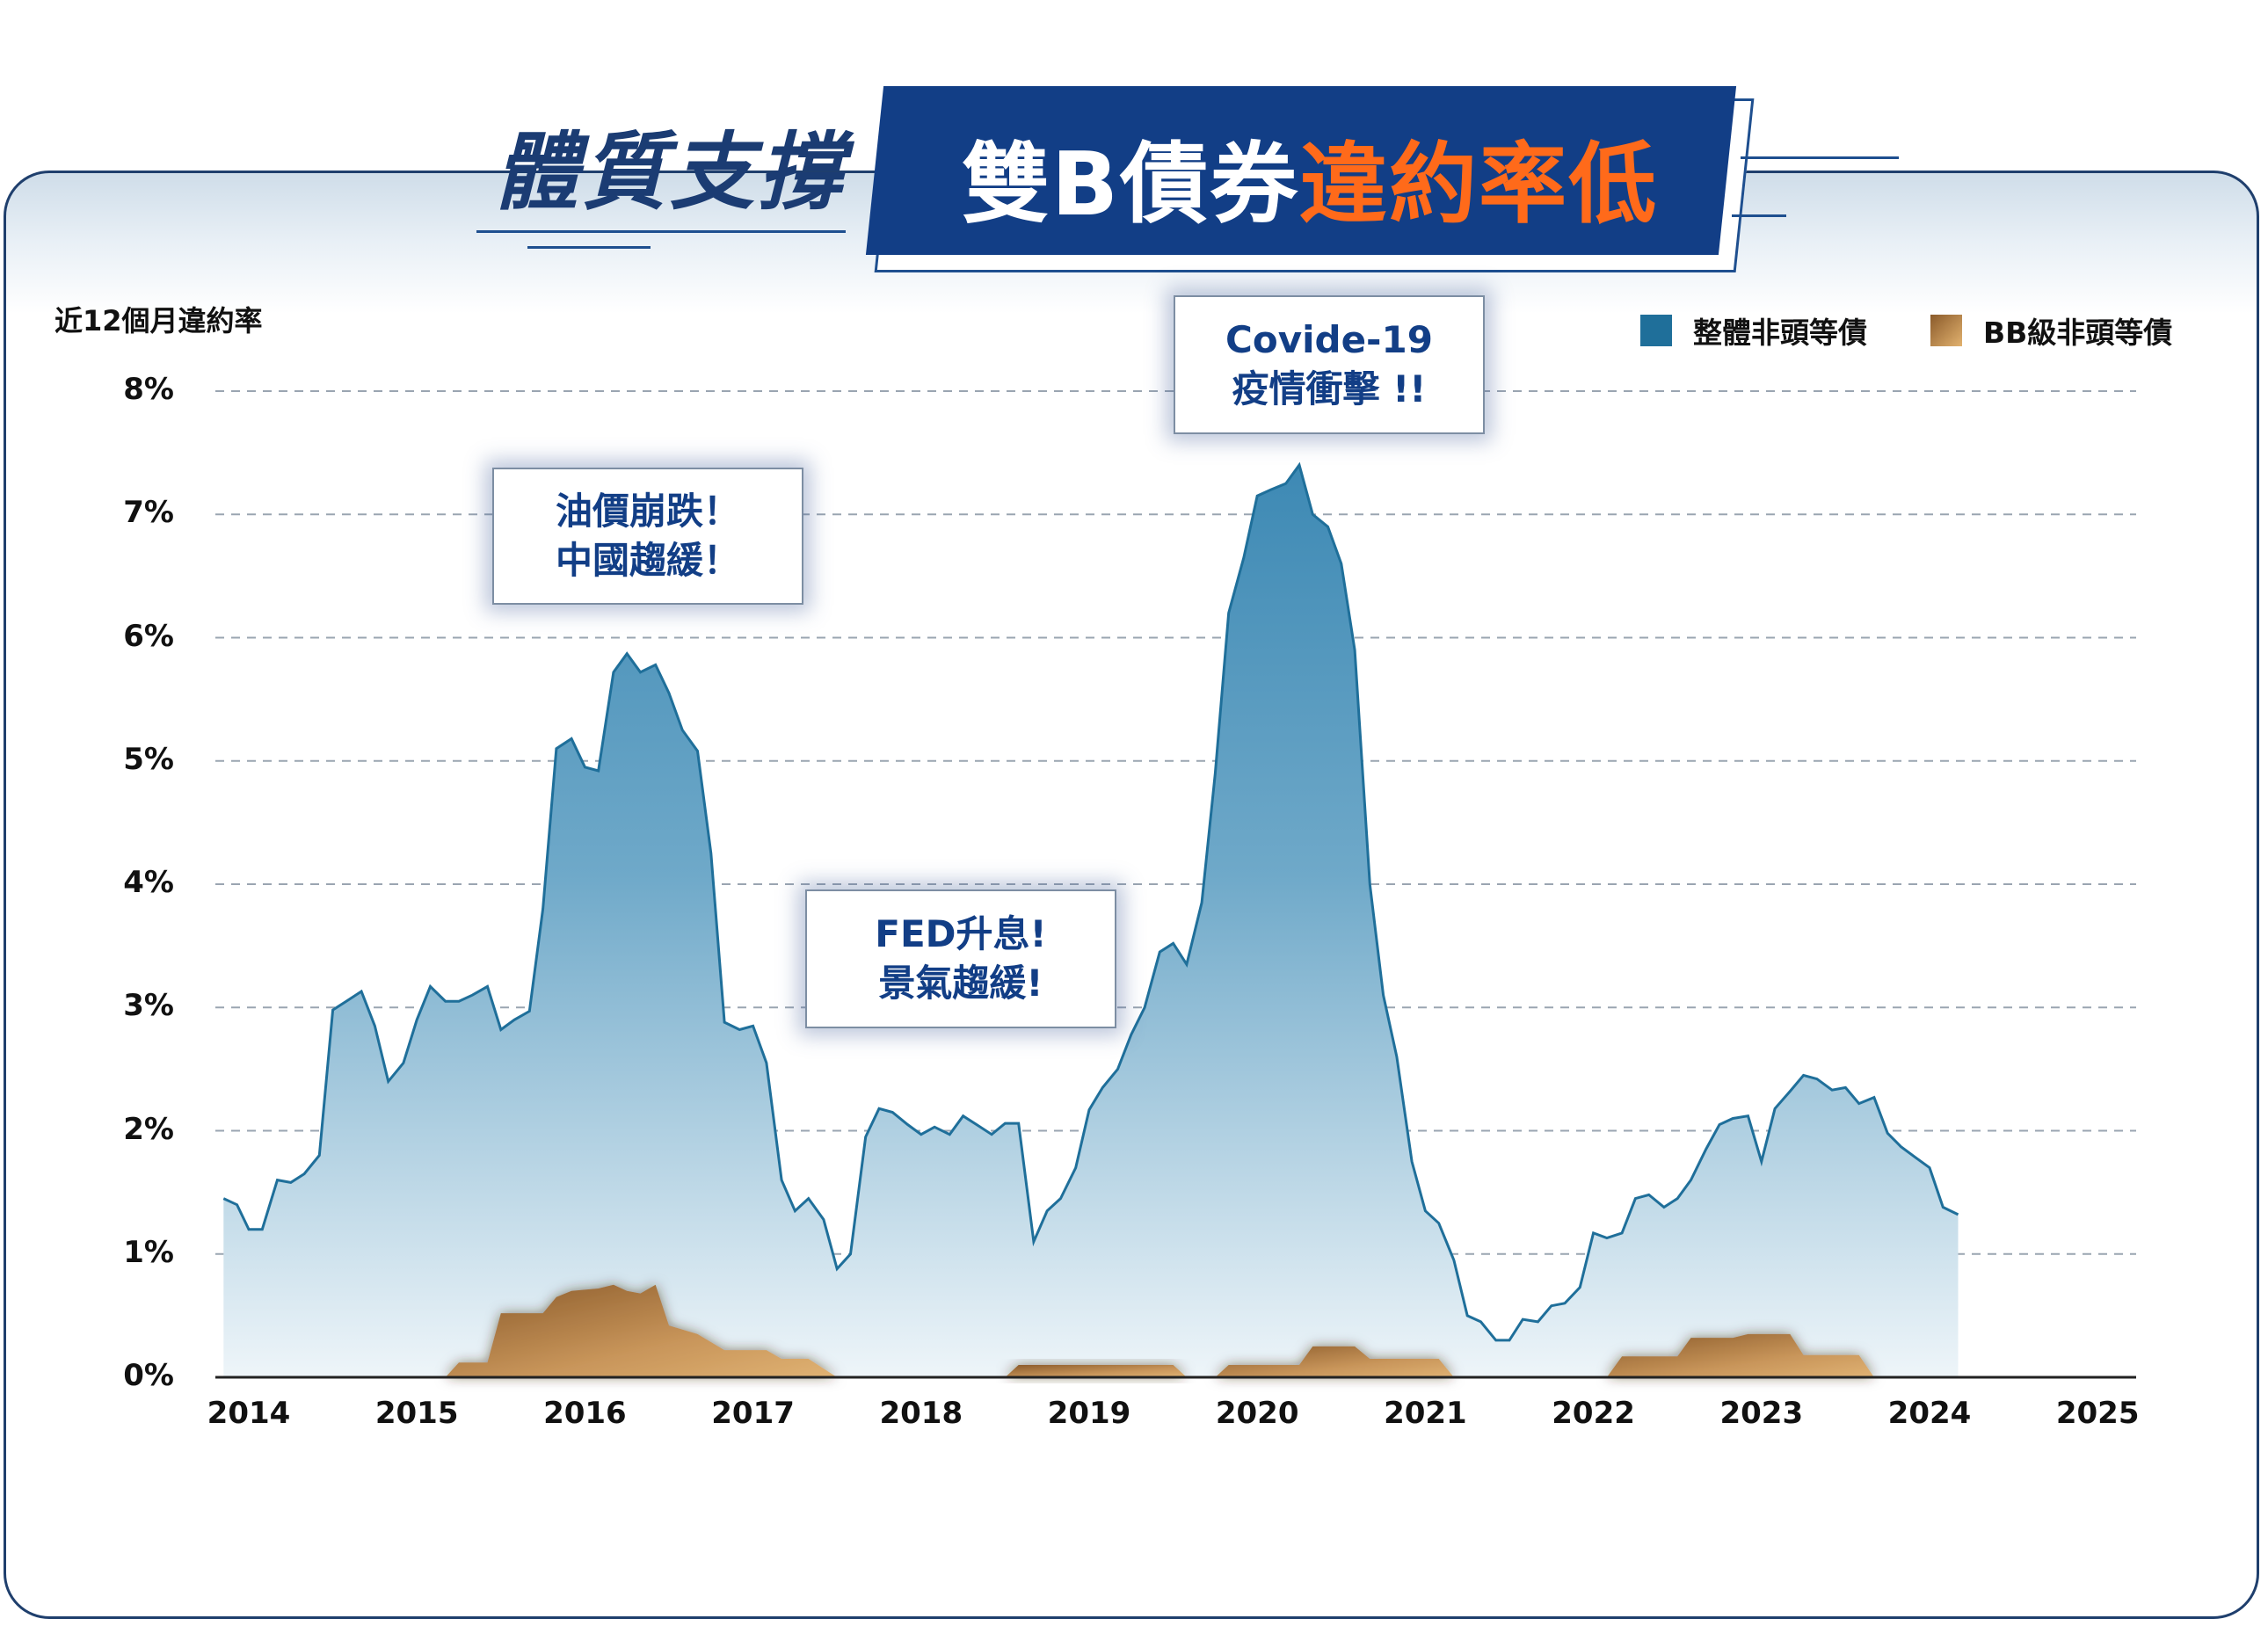 This screenshot has height=1626, width=2268. I want to click on x-tick-label: 2016, so click(585, 1413).